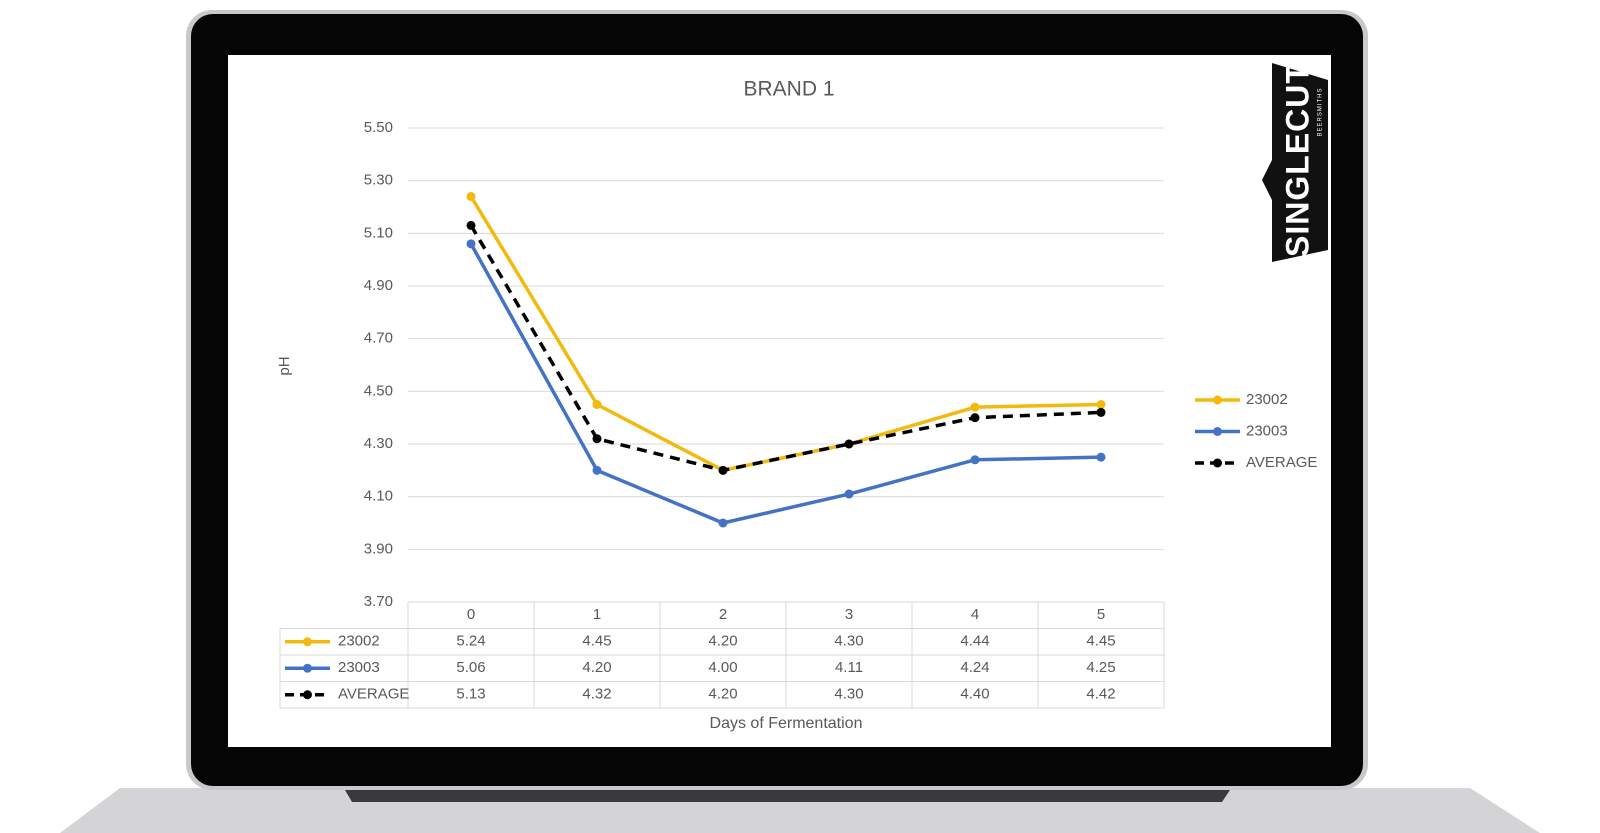 This screenshot has height=833, width=1600. I want to click on logo-name: SINGLECUT, so click(1297, 160).